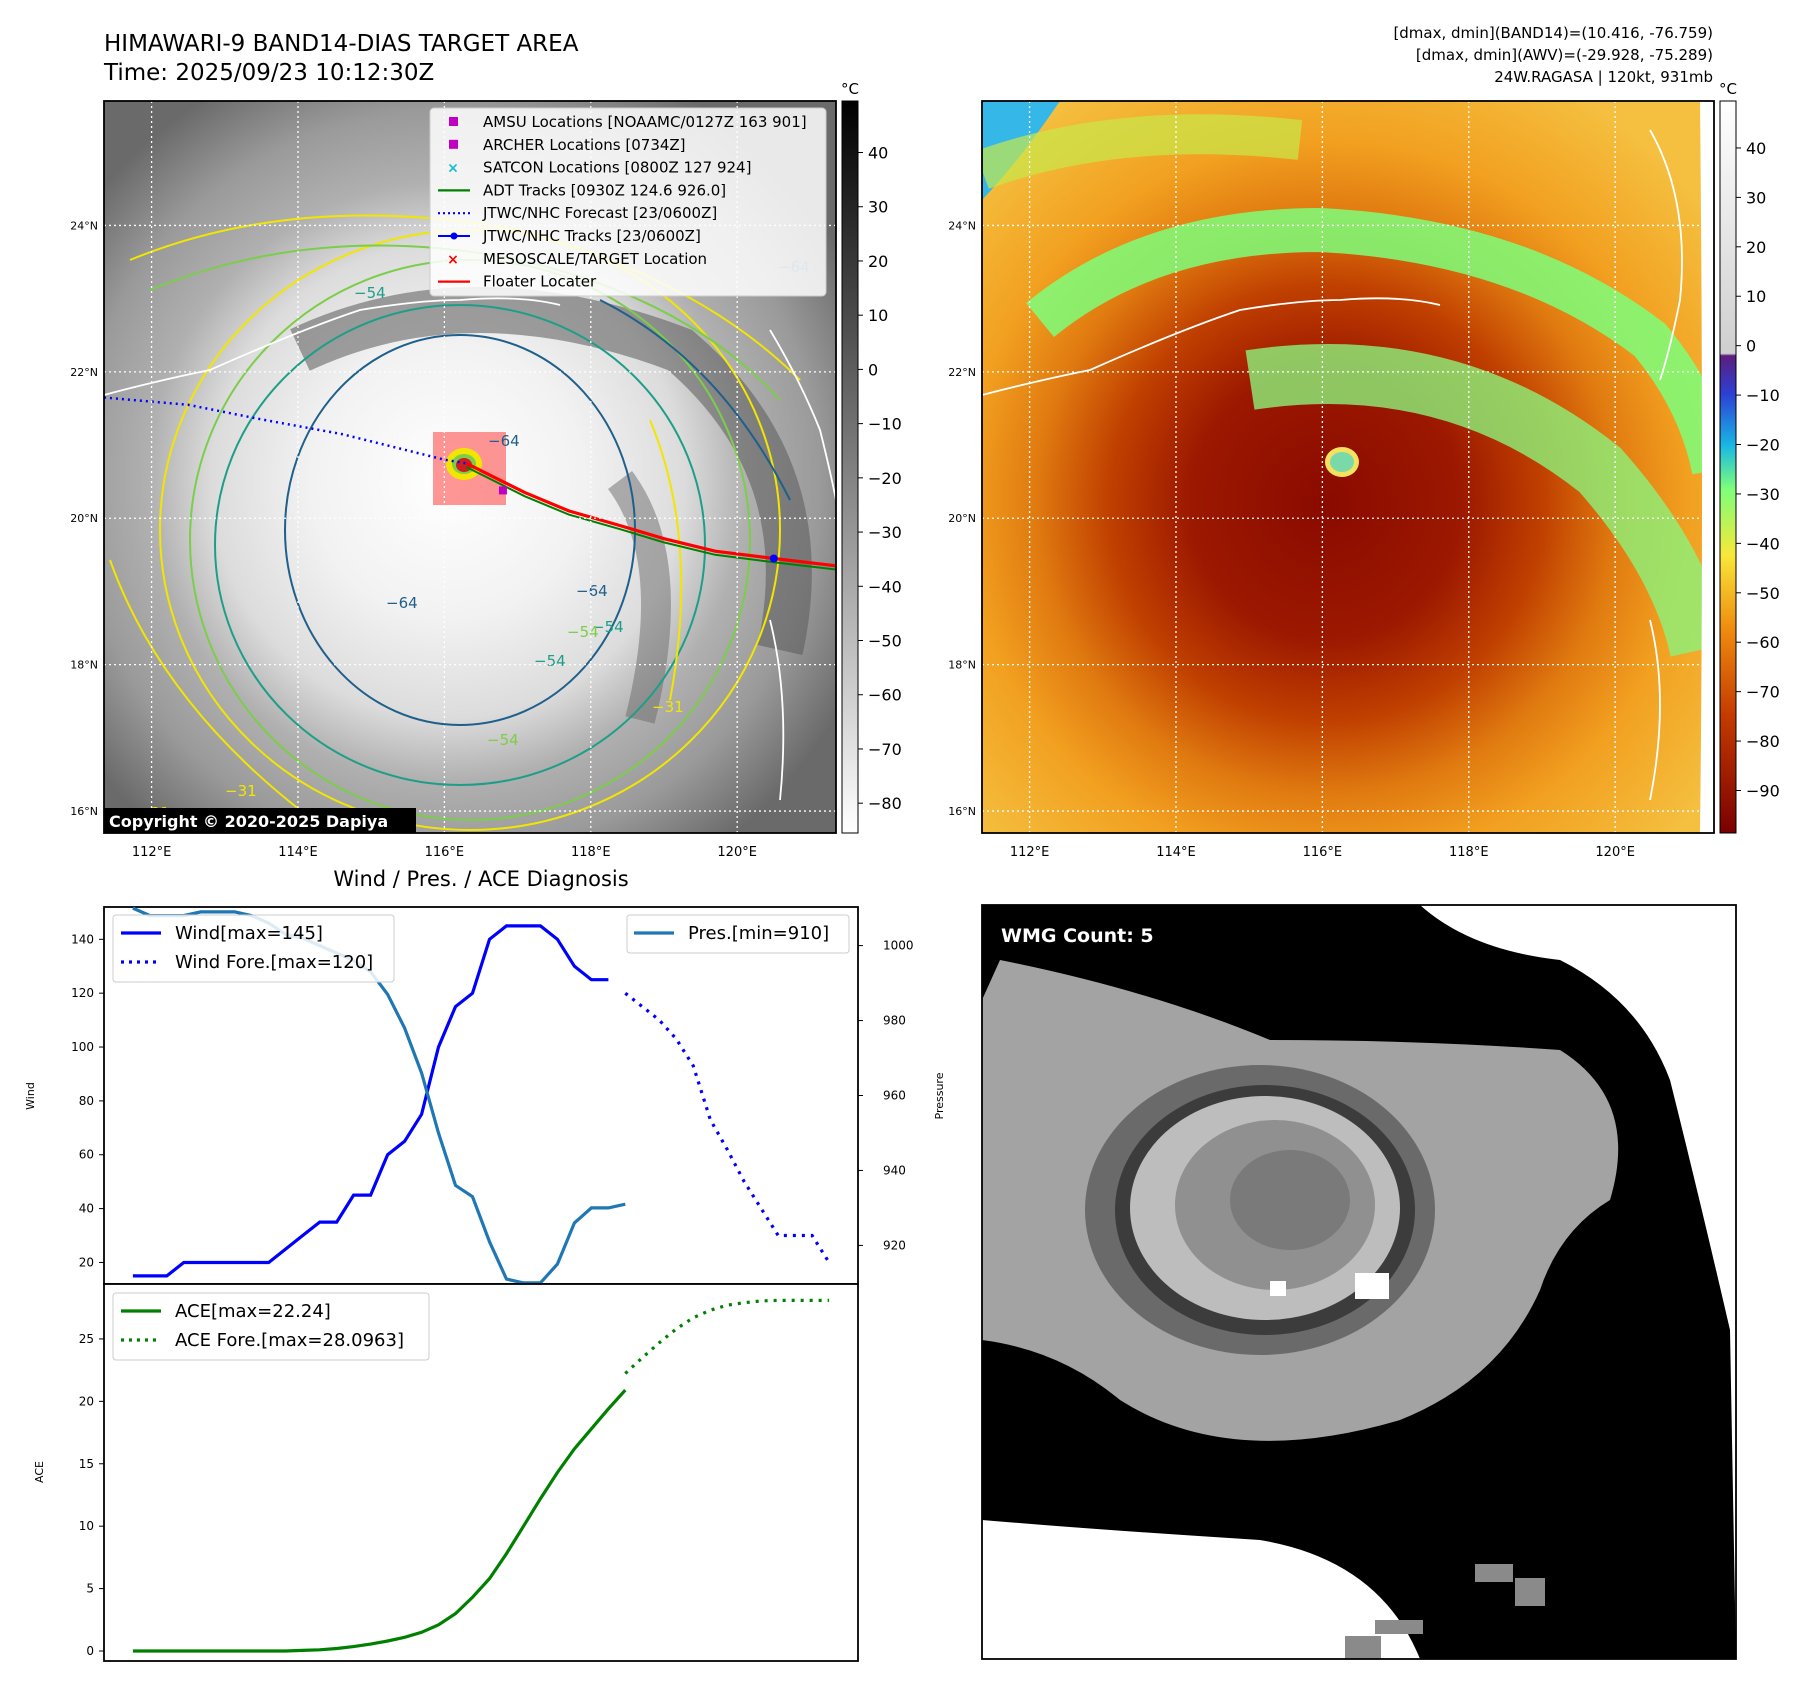 This screenshot has height=1690, width=1797. Describe the element at coordinates (91, 1495) in the screenshot. I see `ace-y-ticks: 0 5 10 15 20 25` at that location.